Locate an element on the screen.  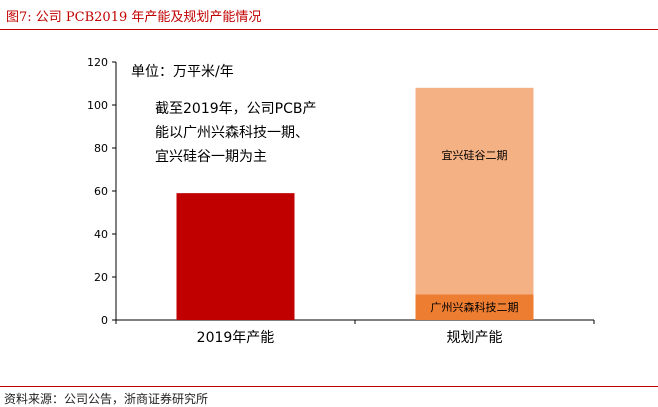
y-tick-label: 60 is located at coordinates (101, 191).